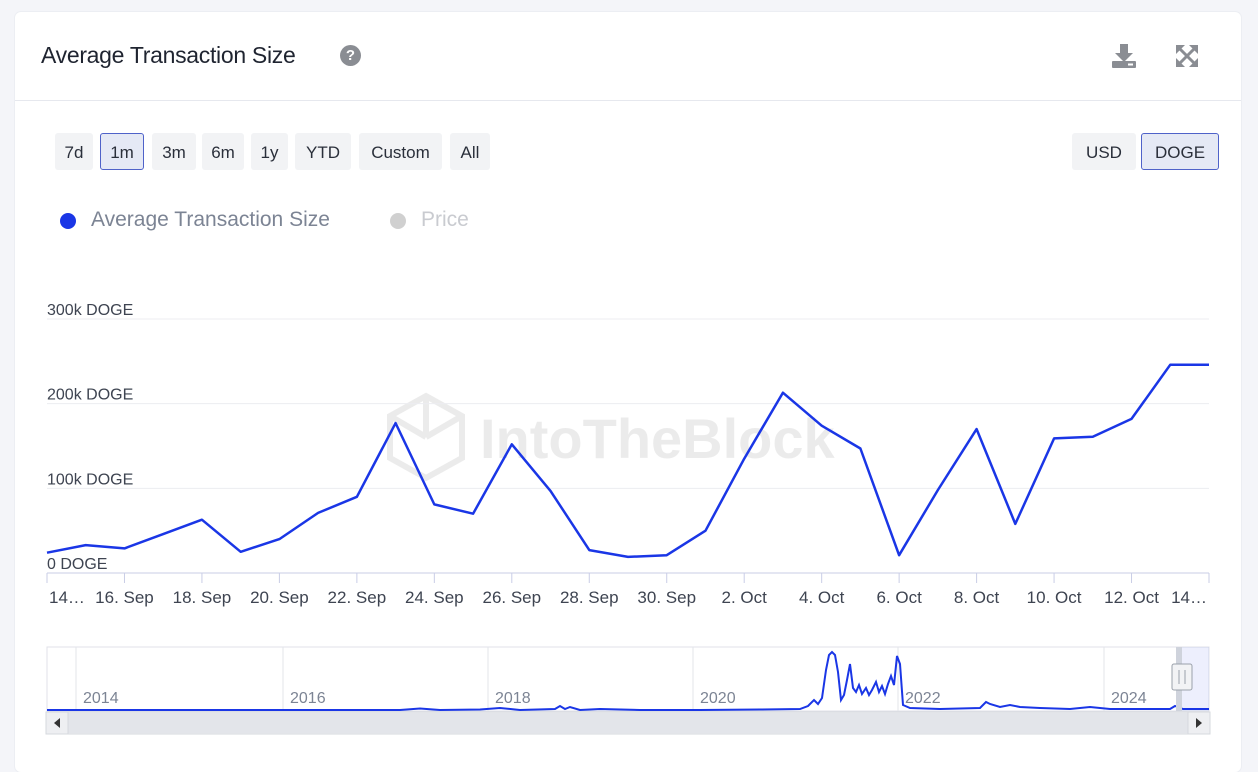 The image size is (1258, 772). I want to click on expand-button, so click(1187, 56).